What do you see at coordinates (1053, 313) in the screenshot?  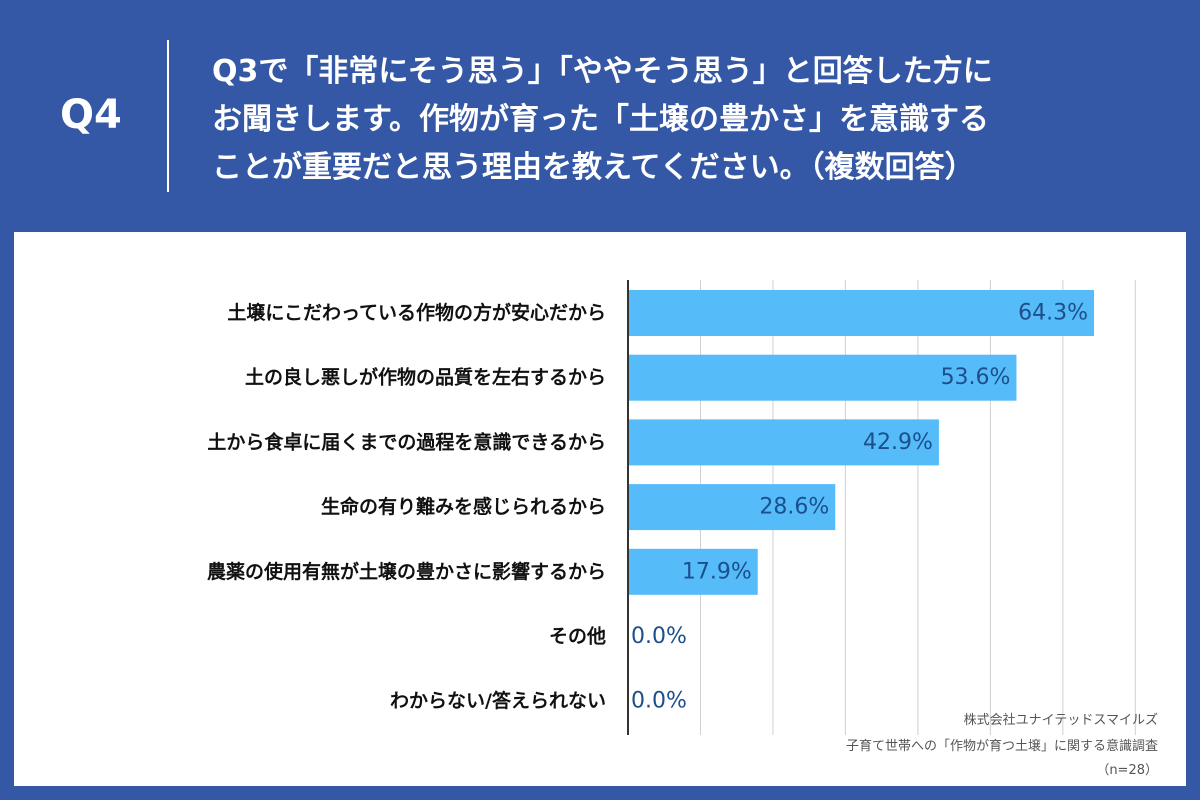 I see `value-label: 64.3%` at bounding box center [1053, 313].